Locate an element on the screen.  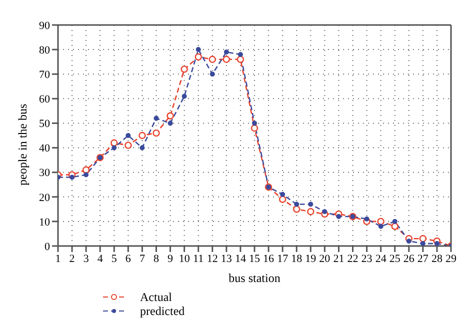
x-tick-label: 16 is located at coordinates (269, 258).